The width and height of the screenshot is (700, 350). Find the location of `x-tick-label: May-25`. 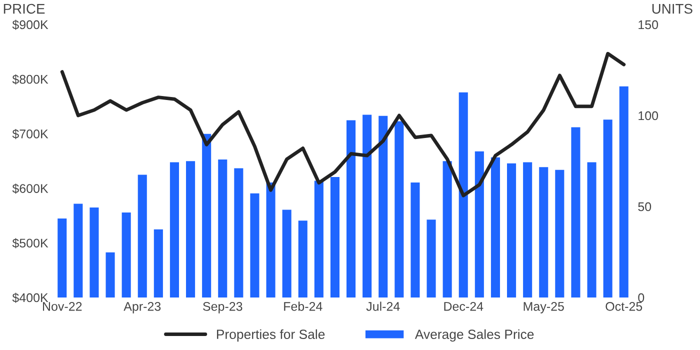

x-tick-label: May-25 is located at coordinates (544, 308).